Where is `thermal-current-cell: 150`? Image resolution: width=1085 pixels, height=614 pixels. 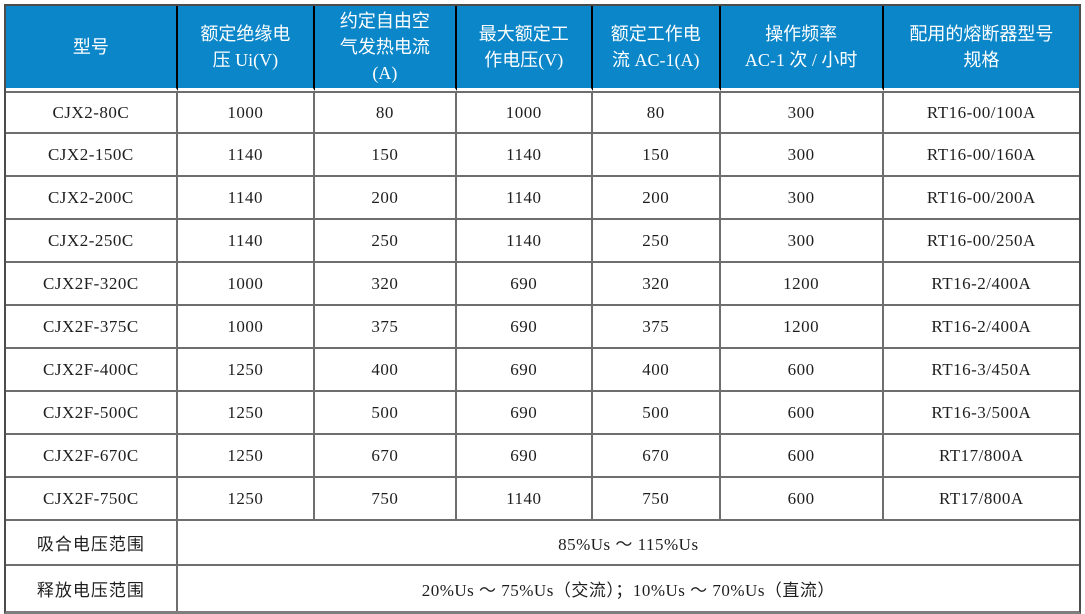
thermal-current-cell: 150 is located at coordinates (386, 156).